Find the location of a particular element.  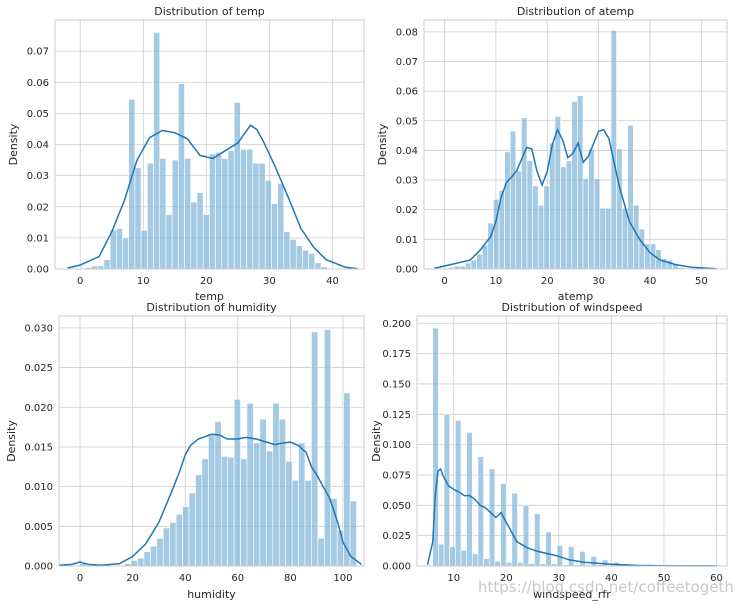

y-tick-label: 0.150 is located at coordinates (396, 384).